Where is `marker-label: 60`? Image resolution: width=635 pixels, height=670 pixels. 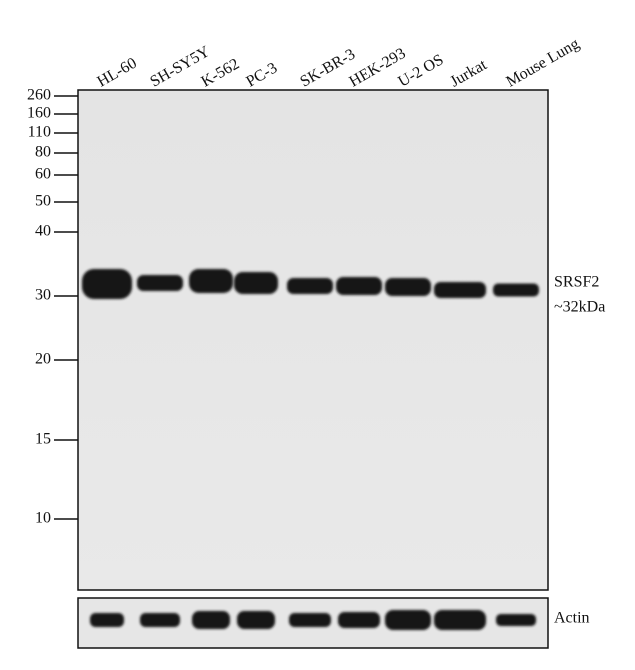
marker-label: 60 is located at coordinates (43, 174).